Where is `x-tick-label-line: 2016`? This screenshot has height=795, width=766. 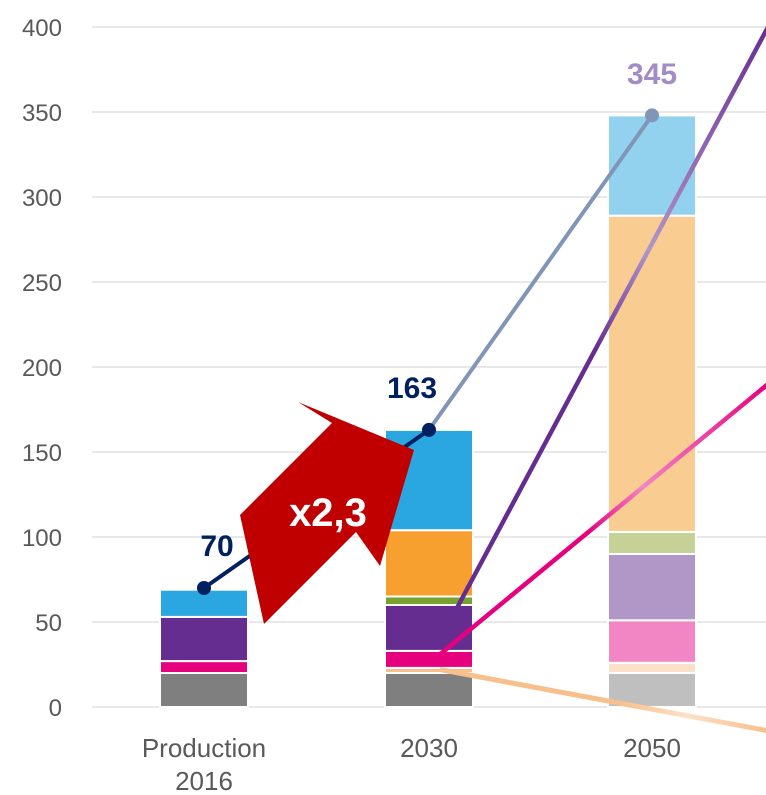
x-tick-label-line: 2016 is located at coordinates (204, 780).